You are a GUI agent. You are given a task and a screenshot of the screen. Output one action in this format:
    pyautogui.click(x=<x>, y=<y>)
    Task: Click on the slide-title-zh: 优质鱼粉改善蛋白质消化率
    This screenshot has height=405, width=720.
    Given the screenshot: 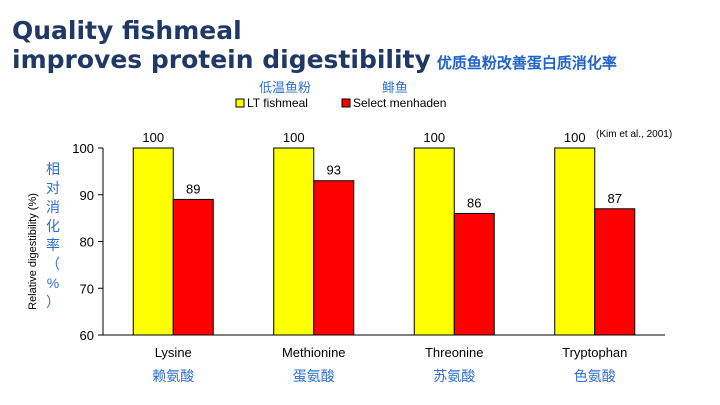 What is the action you would take?
    pyautogui.click(x=526, y=63)
    